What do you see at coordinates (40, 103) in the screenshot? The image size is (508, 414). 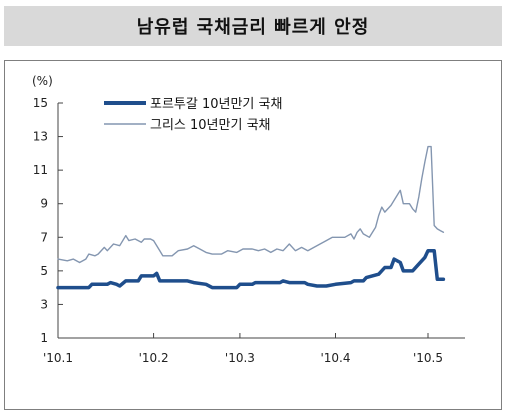 I see `y-tick-label: 15` at bounding box center [40, 103].